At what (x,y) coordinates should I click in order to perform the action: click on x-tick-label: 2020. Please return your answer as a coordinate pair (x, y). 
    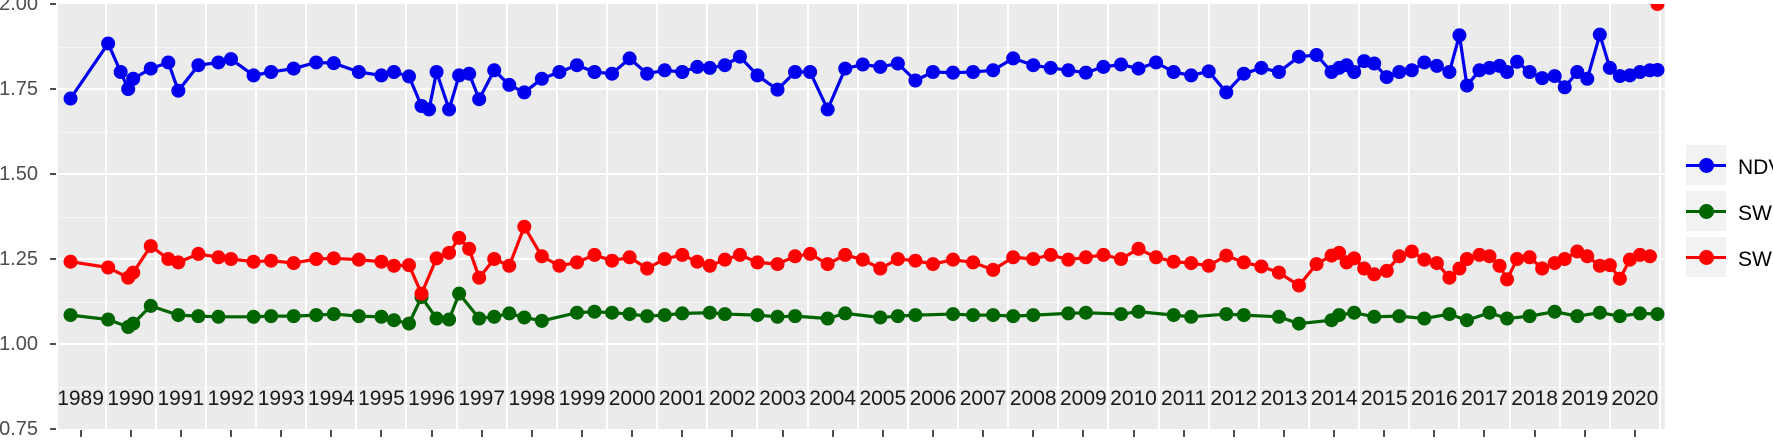
    Looking at the image, I should click on (1635, 398).